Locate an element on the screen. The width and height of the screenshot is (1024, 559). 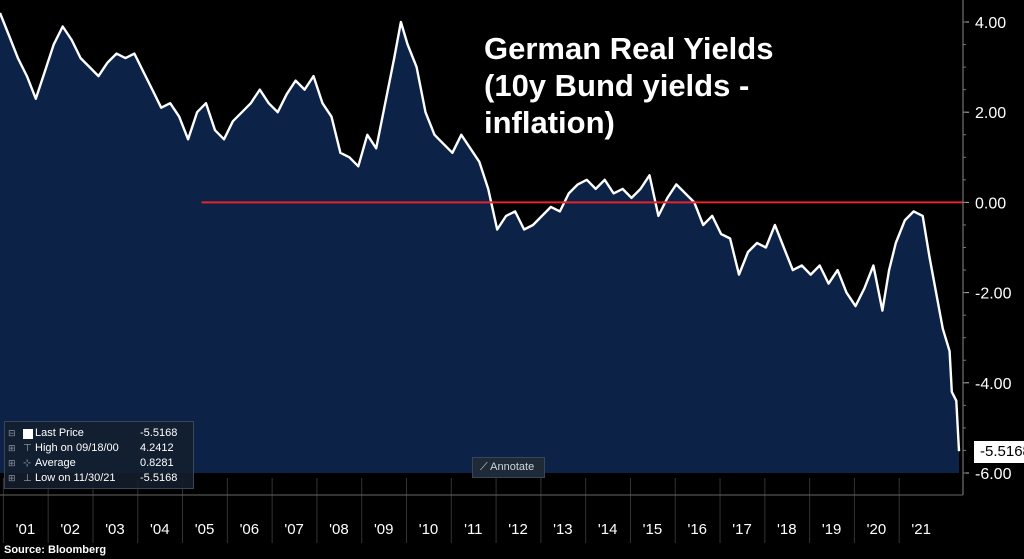
x-tick-label: '12 is located at coordinates (518, 529).